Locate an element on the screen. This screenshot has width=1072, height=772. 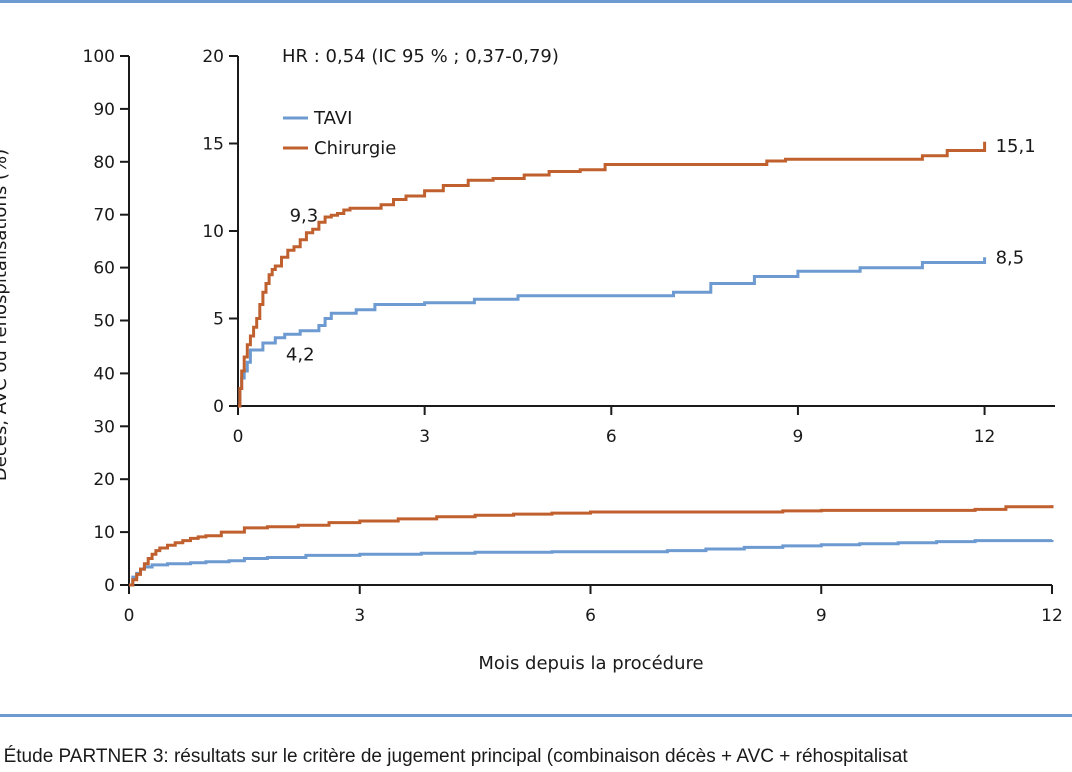
y-tick-label: 80 is located at coordinates (104, 163).